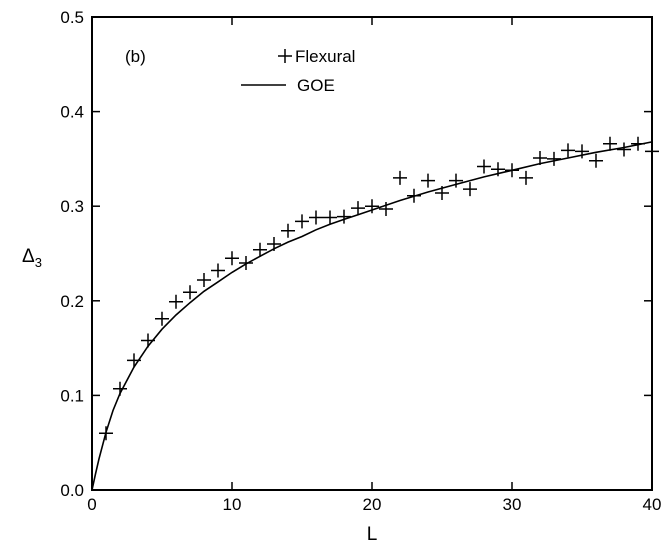  I want to click on y-tick-label: 0.1, so click(72, 395).